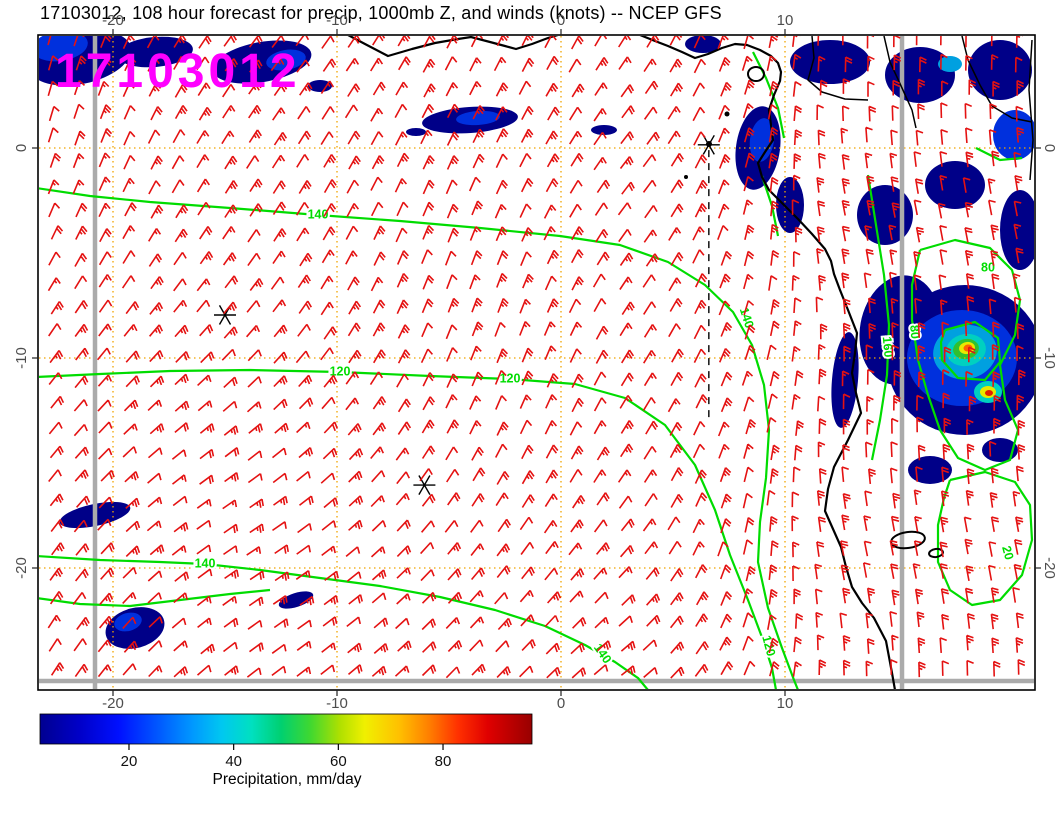  What do you see at coordinates (443, 761) in the screenshot?
I see `svg-text: 80` at bounding box center [443, 761].